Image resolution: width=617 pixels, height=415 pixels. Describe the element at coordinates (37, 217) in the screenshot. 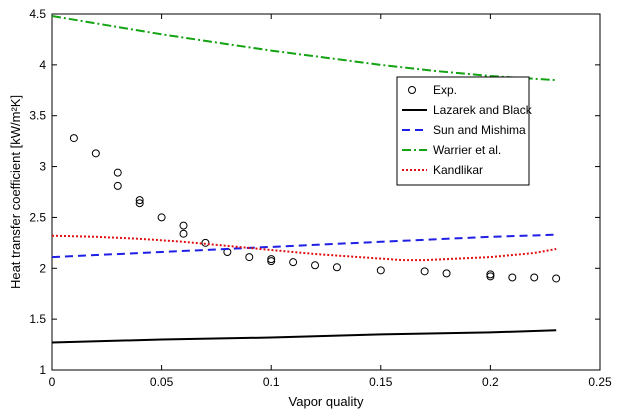

I see `y-tick-label: 2.5` at that location.